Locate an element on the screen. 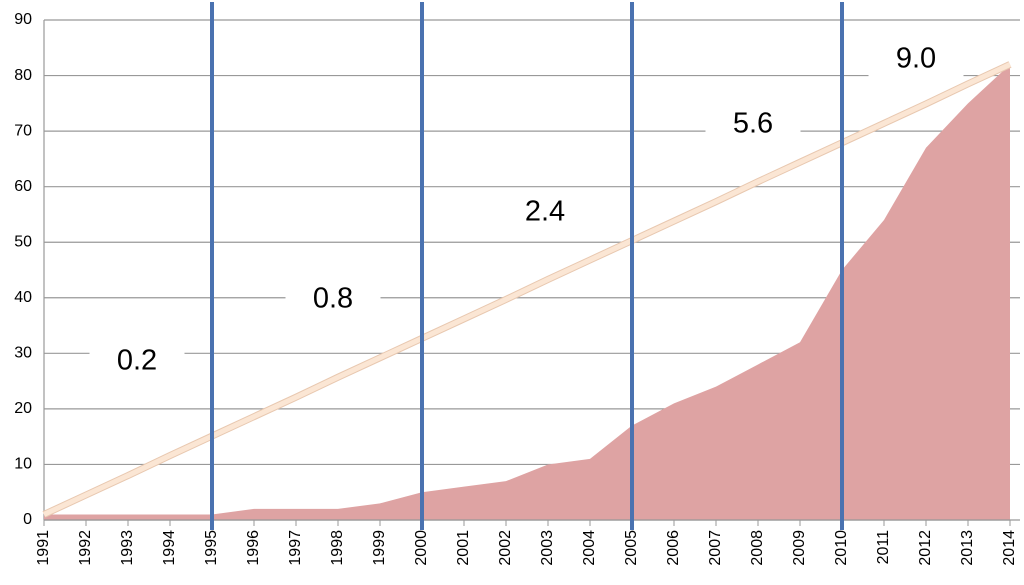 The height and width of the screenshot is (585, 1024). x-tick-label: 2011 is located at coordinates (883, 547).